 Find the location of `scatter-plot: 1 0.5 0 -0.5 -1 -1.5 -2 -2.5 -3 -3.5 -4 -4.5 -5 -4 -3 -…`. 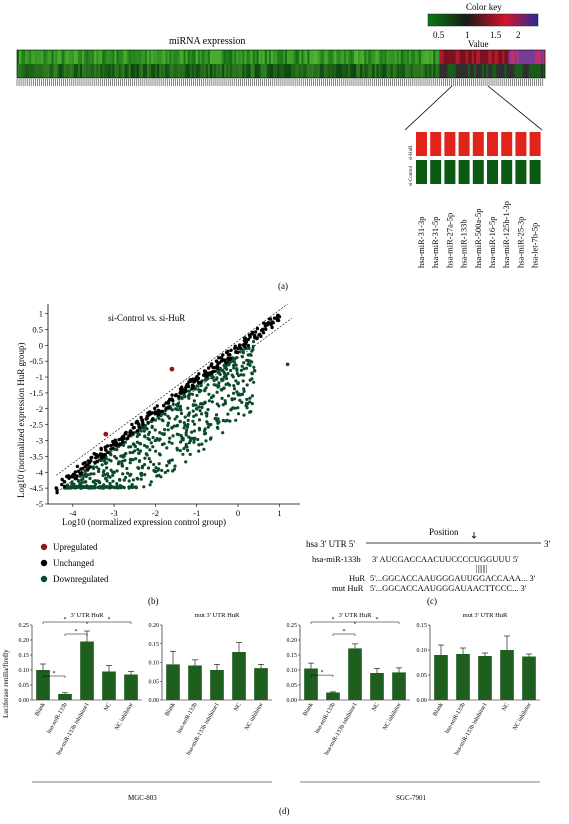

scatter-plot: 1 0.5 0 -0.5 -1 -1.5 -2 -2.5 -3 -3.5 -4 -4.5 -5 -4 -3 -… is located at coordinates (165, 410).